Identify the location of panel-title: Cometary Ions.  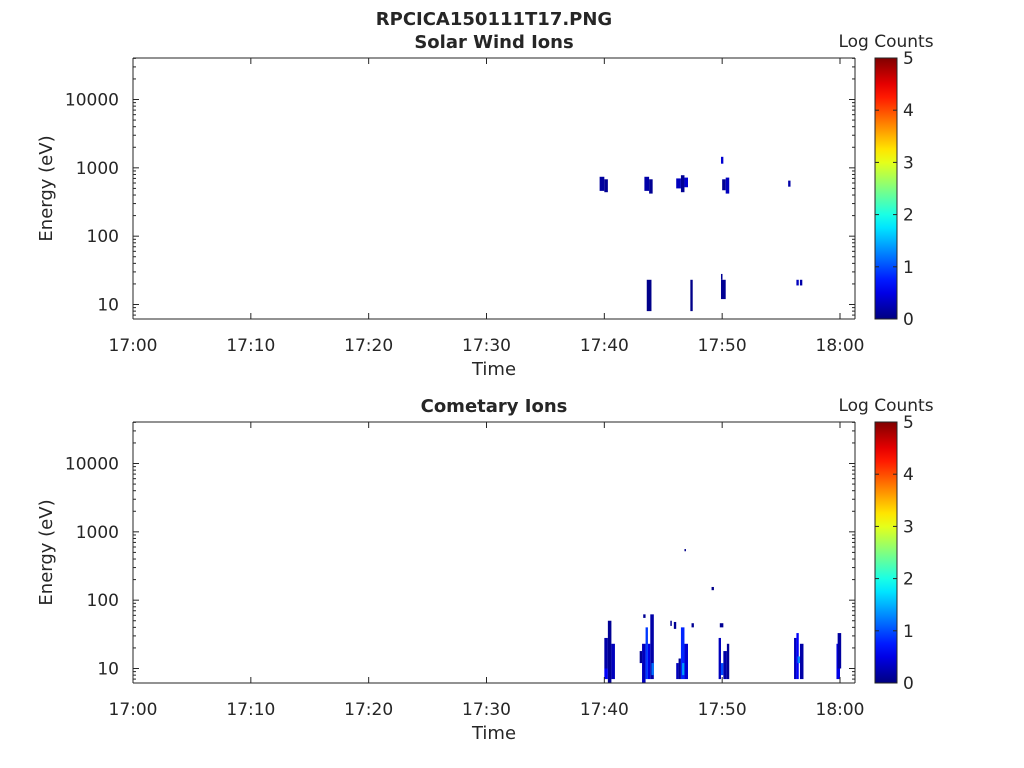
(494, 406).